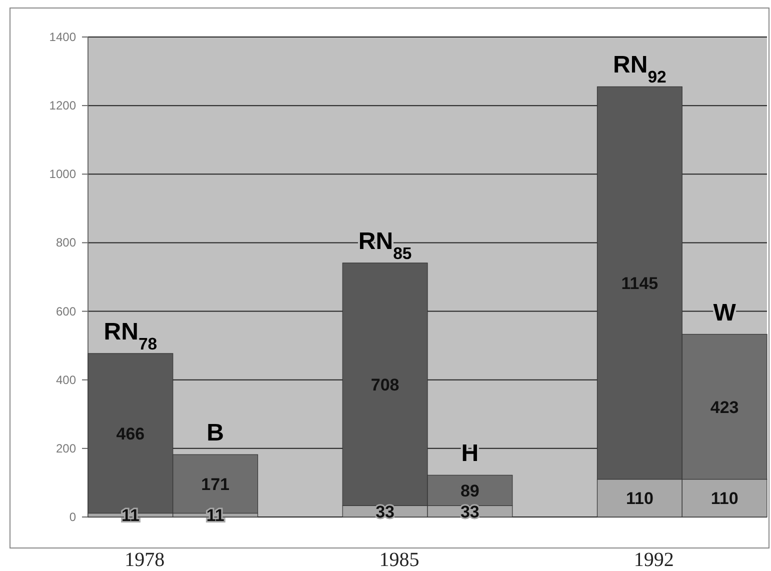 This screenshot has height=571, width=771. What do you see at coordinates (66, 448) in the screenshot?
I see `y-tick-label: 200` at bounding box center [66, 448].